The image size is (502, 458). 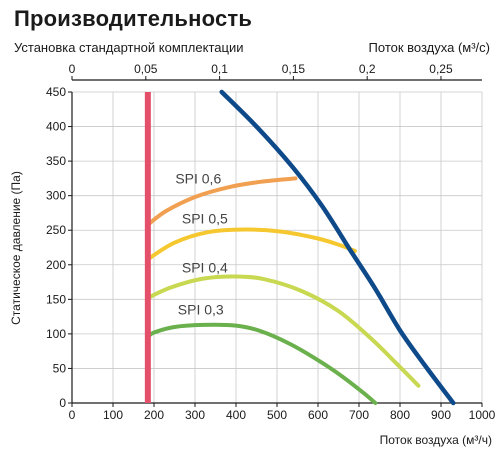 I want to click on chart-title: Производительность, so click(x=133, y=18).